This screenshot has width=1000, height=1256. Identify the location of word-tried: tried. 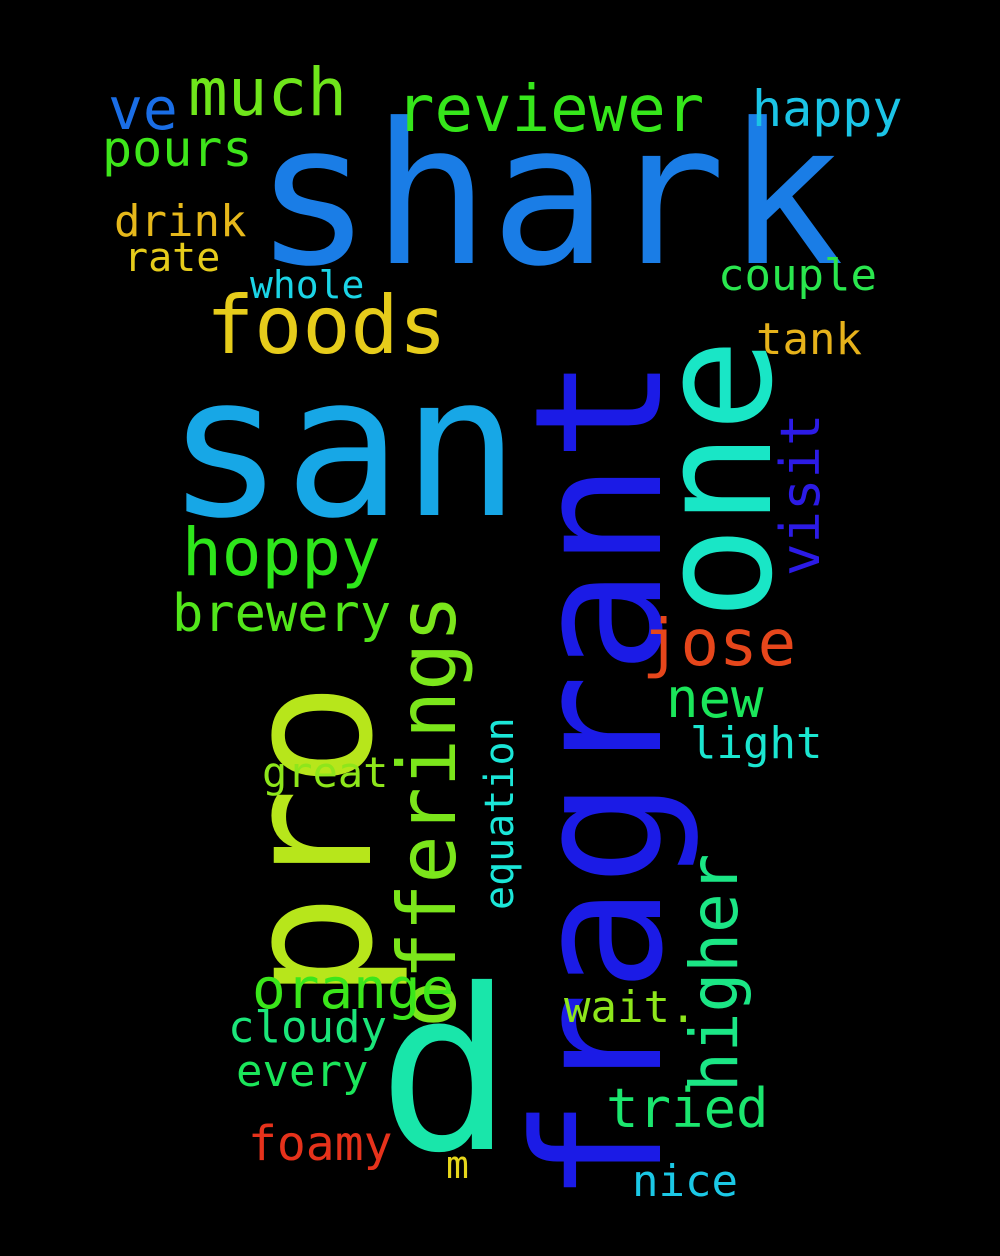
(687, 1108).